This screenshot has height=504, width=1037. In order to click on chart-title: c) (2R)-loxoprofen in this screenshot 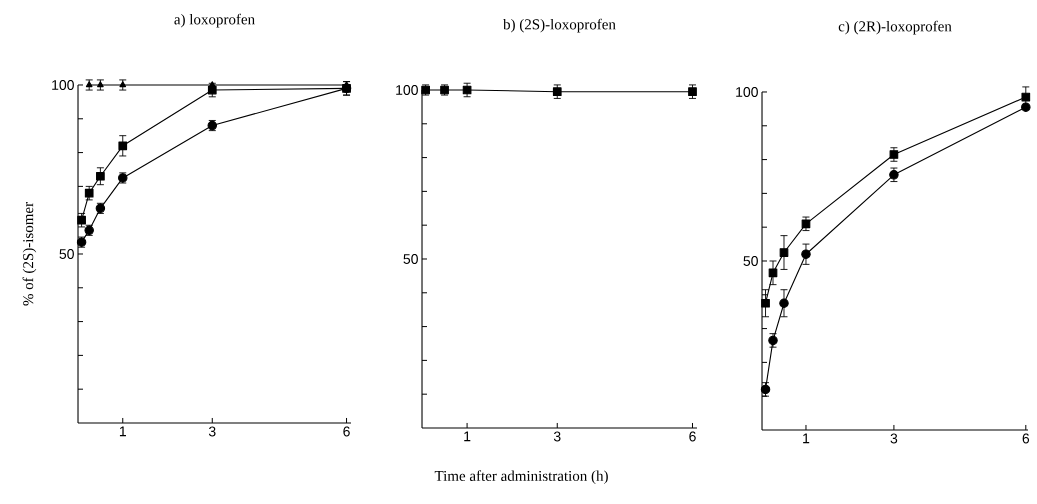, I will do `click(895, 27)`.